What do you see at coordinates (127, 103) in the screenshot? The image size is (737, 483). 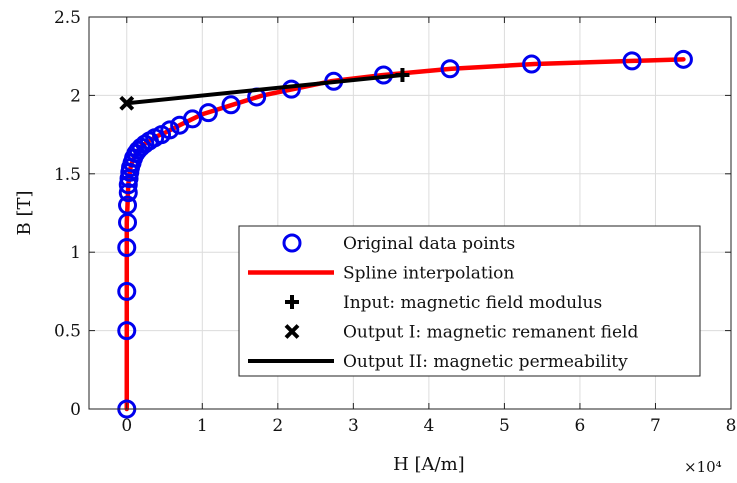 I see `magnetic-remanent-field-marker` at bounding box center [127, 103].